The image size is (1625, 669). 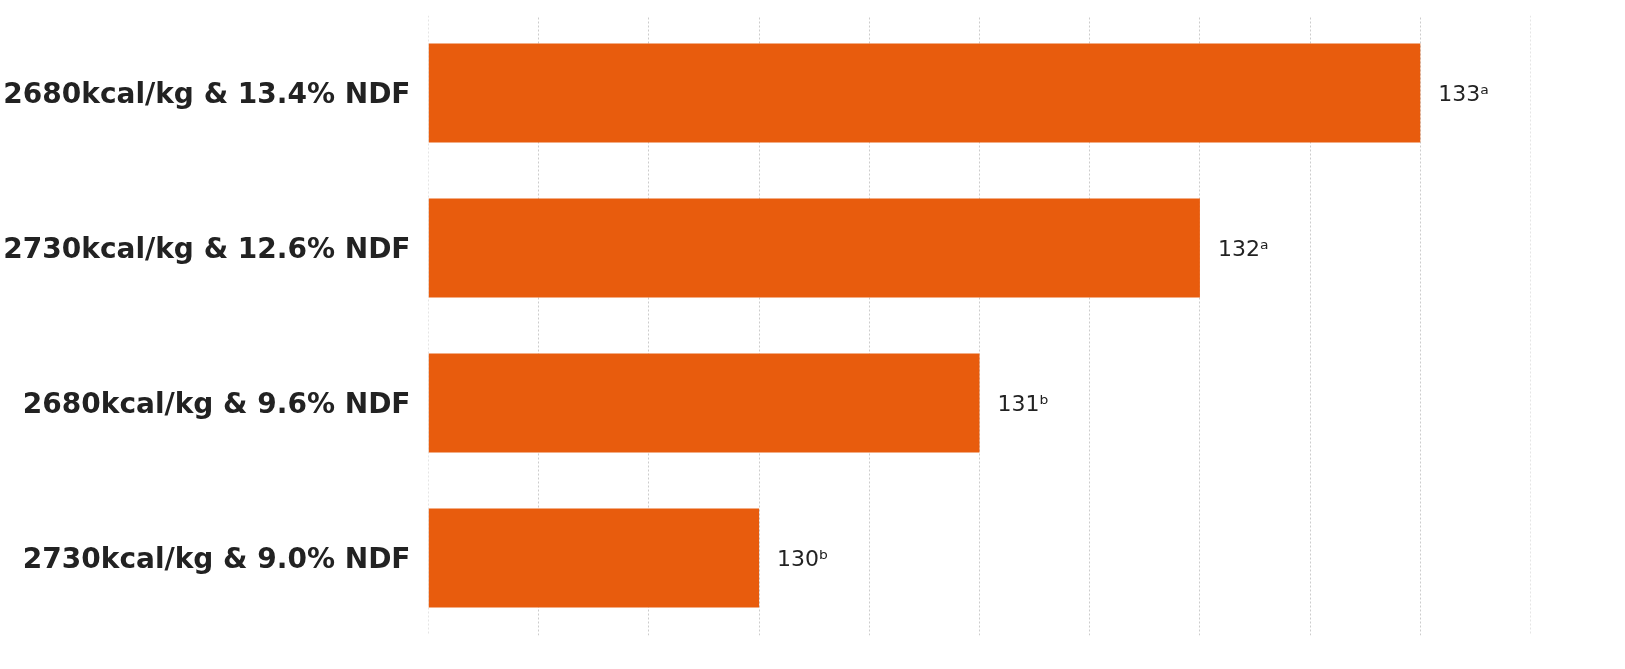 I want to click on data-label: 130ᵇ, so click(x=803, y=558).